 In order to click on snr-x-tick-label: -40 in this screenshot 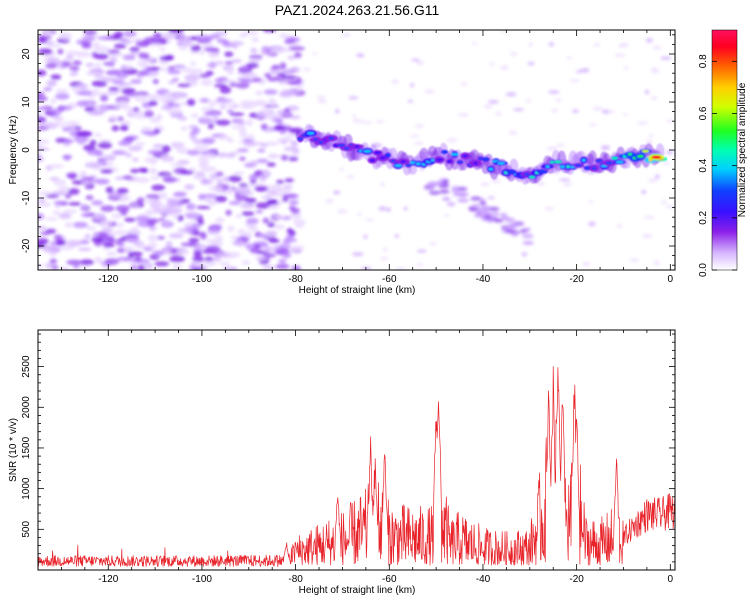, I will do `click(483, 579)`.